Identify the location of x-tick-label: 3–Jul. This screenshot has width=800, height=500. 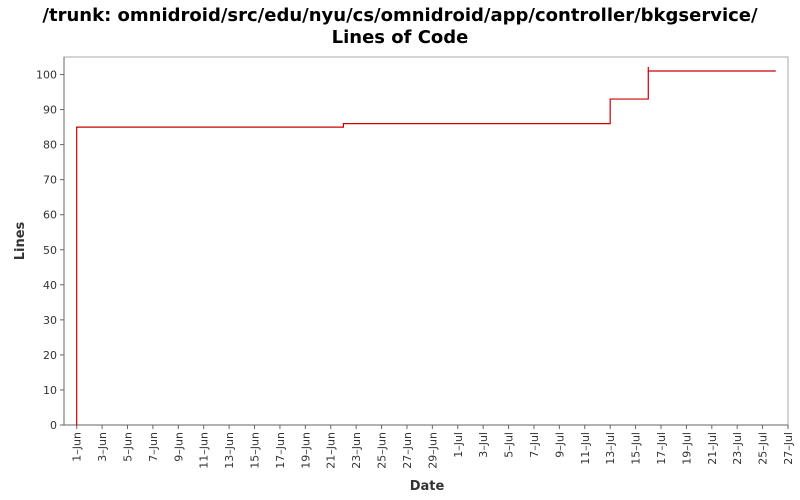
(483, 445).